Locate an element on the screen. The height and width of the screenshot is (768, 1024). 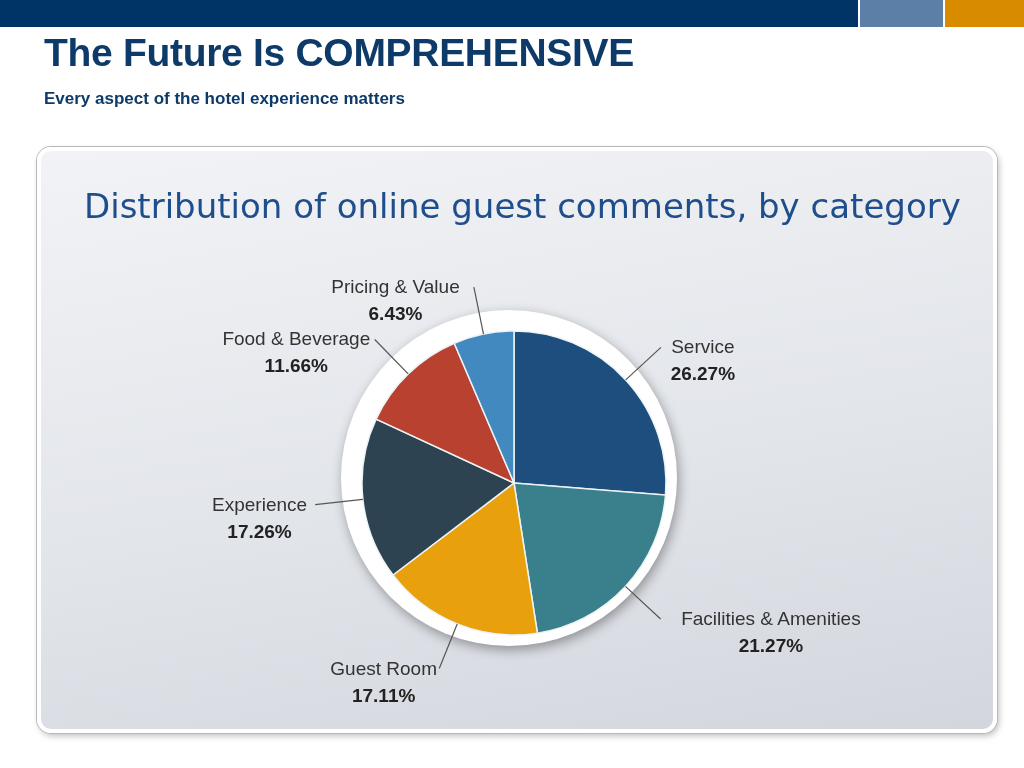
slice-label: Food & Beverage is located at coordinates (296, 339).